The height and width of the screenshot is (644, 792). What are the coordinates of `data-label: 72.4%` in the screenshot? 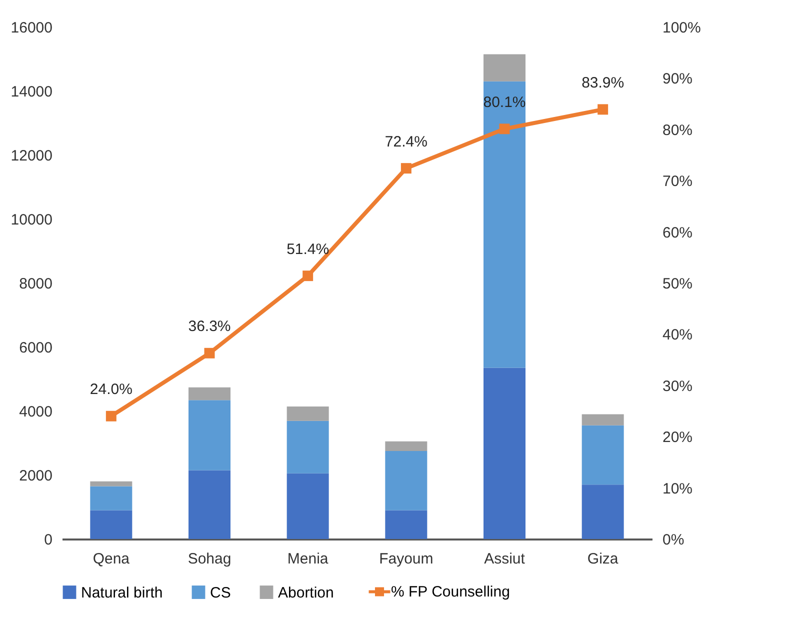 It's located at (406, 141).